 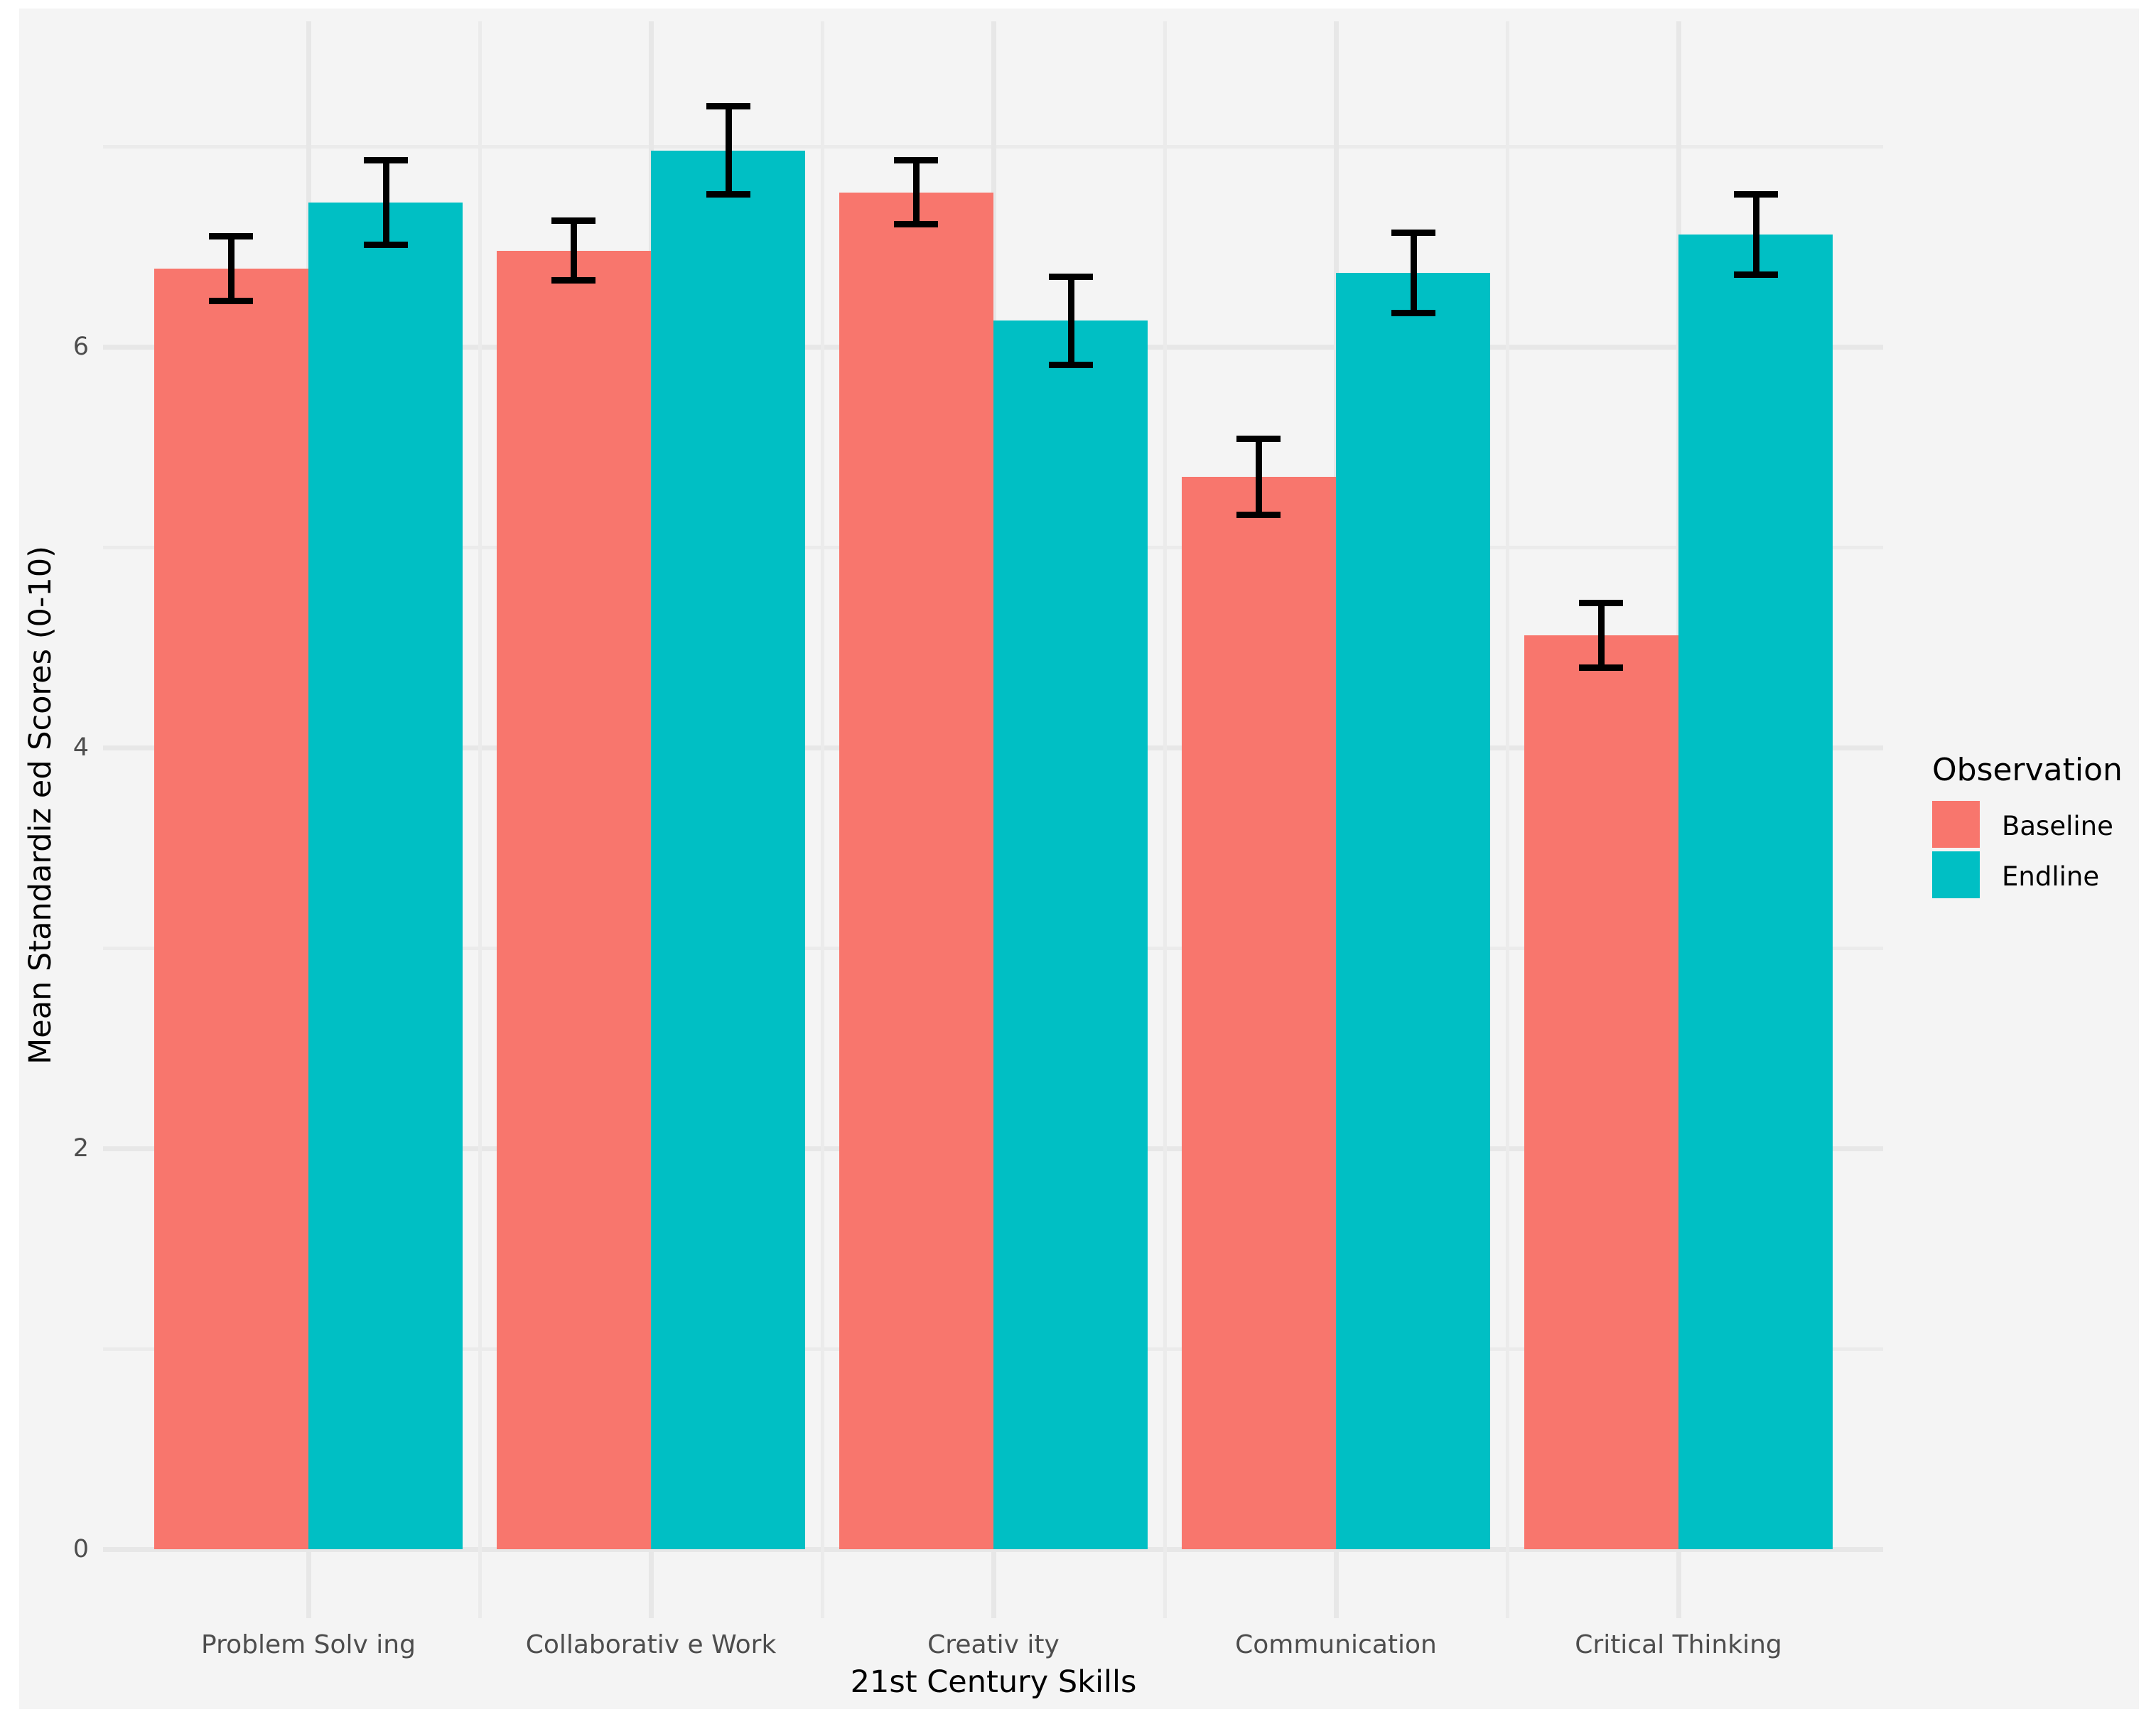 What do you see at coordinates (1601, 635) in the screenshot?
I see `errorbar-baseline-critical-thinking` at bounding box center [1601, 635].